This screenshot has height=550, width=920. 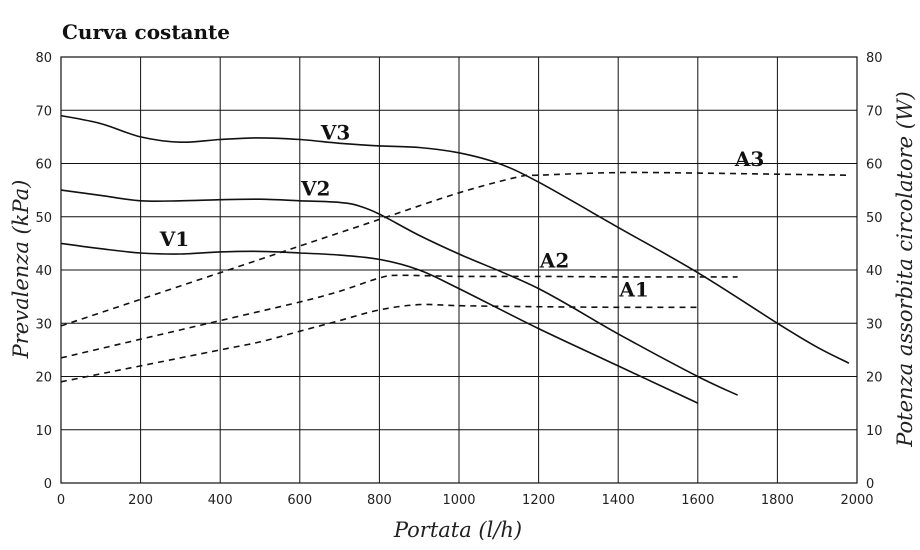 I want to click on y2-tick-label: 10, so click(x=874, y=431).